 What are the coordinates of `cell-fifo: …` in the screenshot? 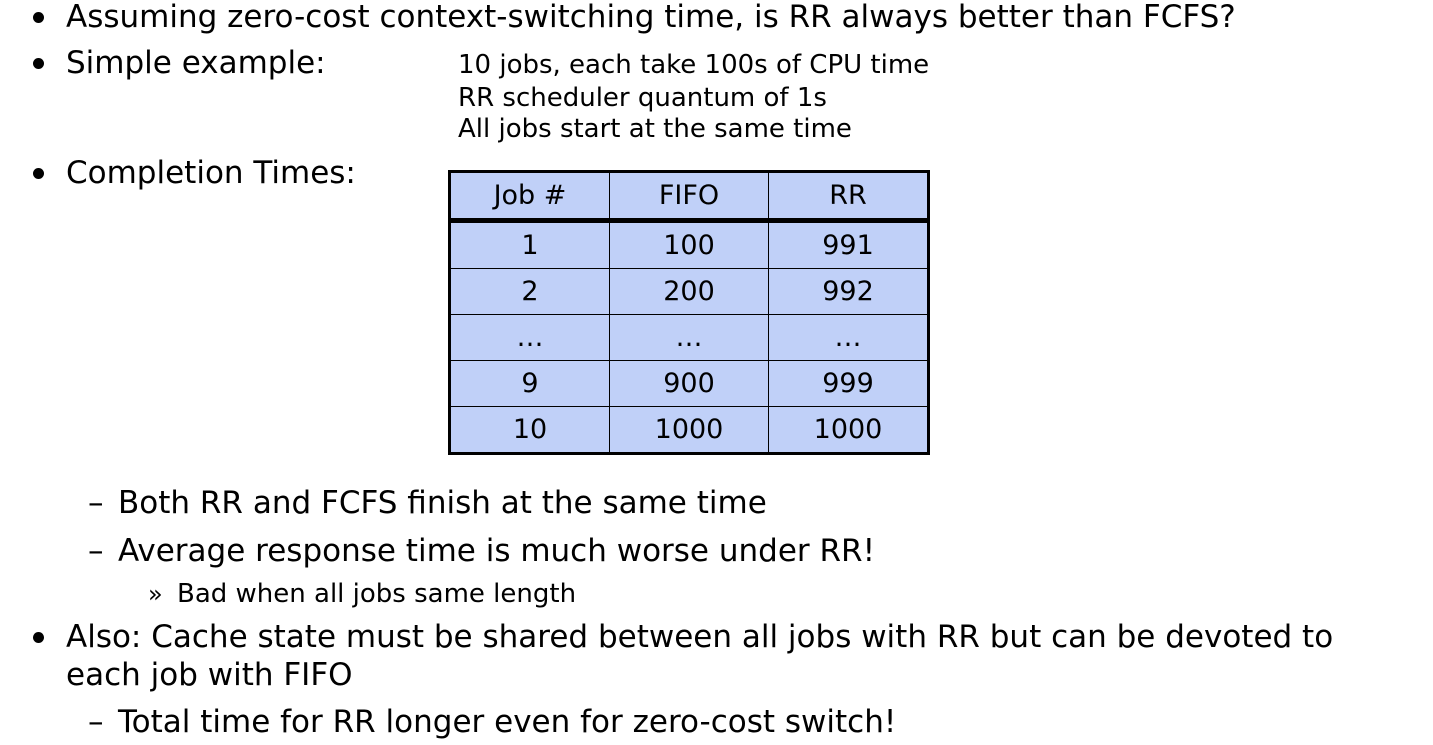 It's located at (689, 337).